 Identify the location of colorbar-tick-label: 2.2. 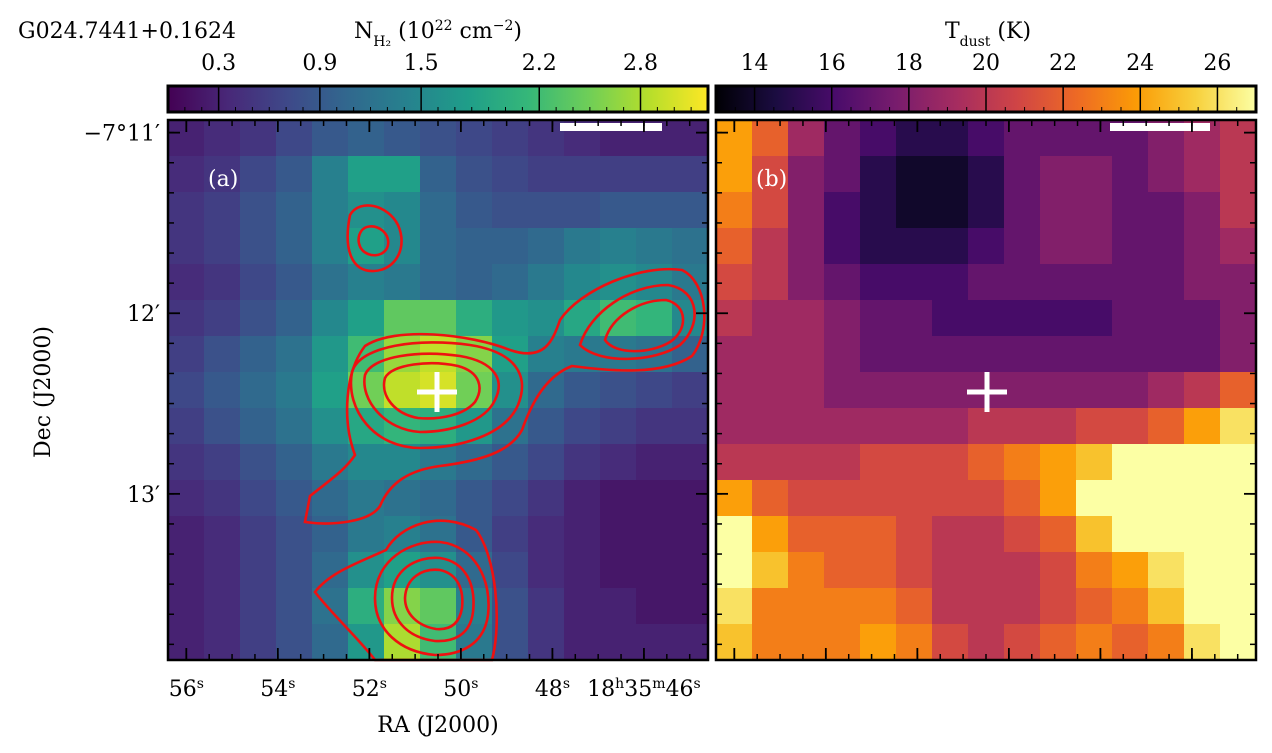
(539, 63).